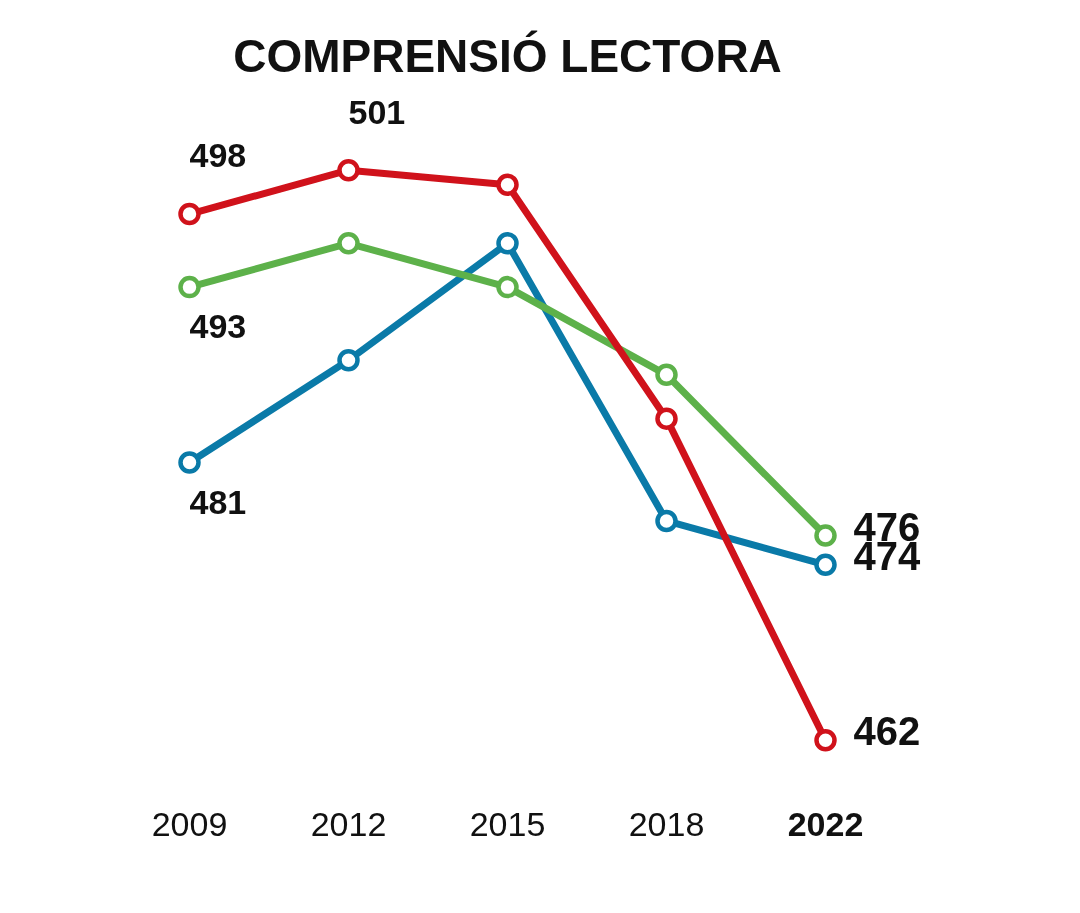 This screenshot has height=913, width=1080. What do you see at coordinates (507, 823) in the screenshot?
I see `x-tick-label: 2015` at bounding box center [507, 823].